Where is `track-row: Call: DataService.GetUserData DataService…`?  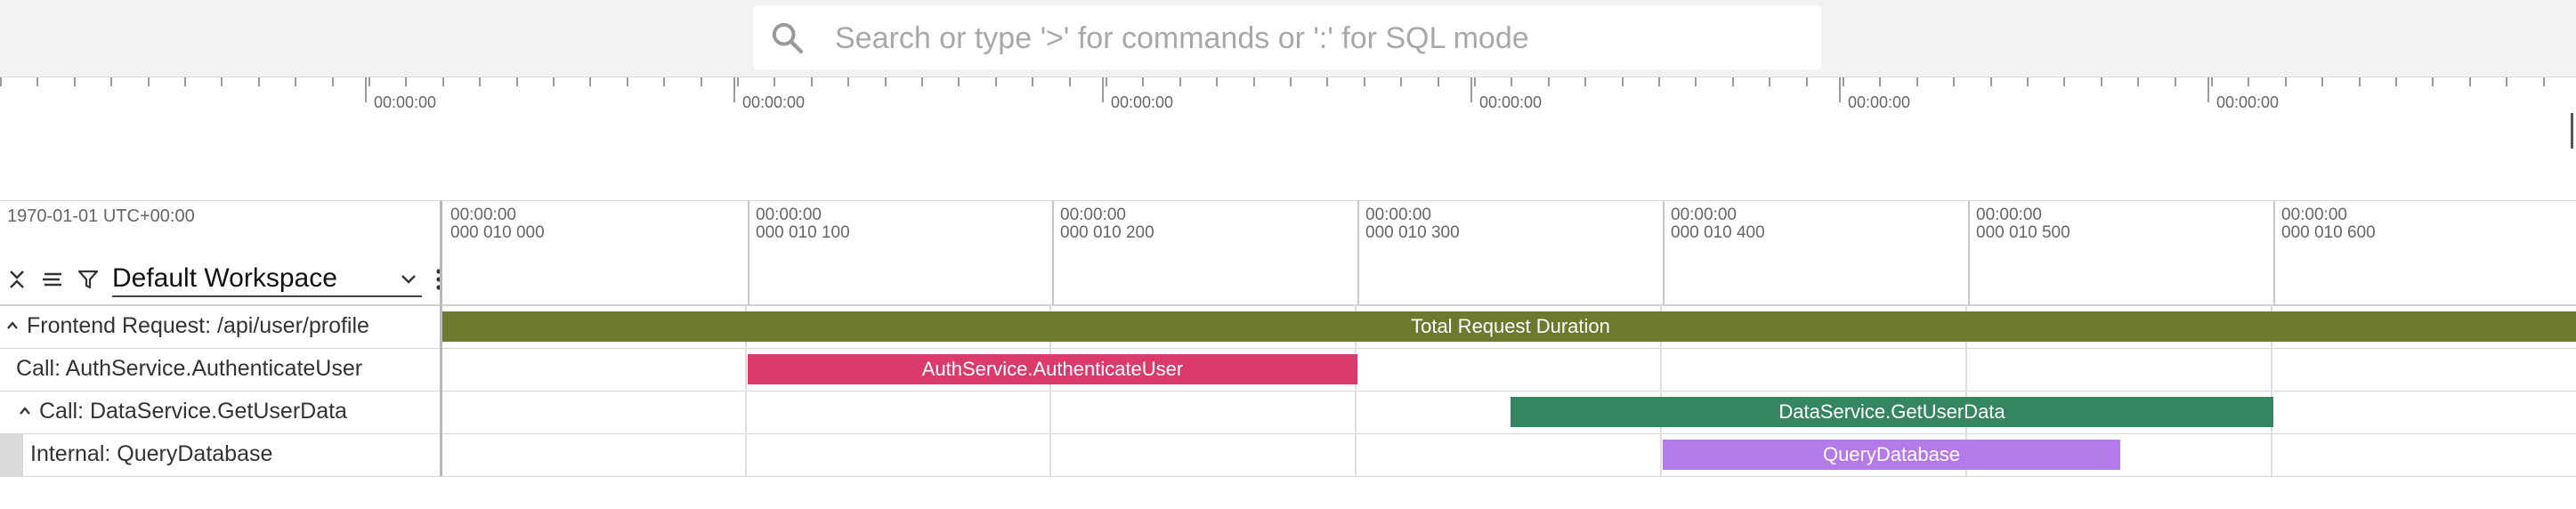 track-row: Call: DataService.GetUserData DataService… is located at coordinates (1288, 412).